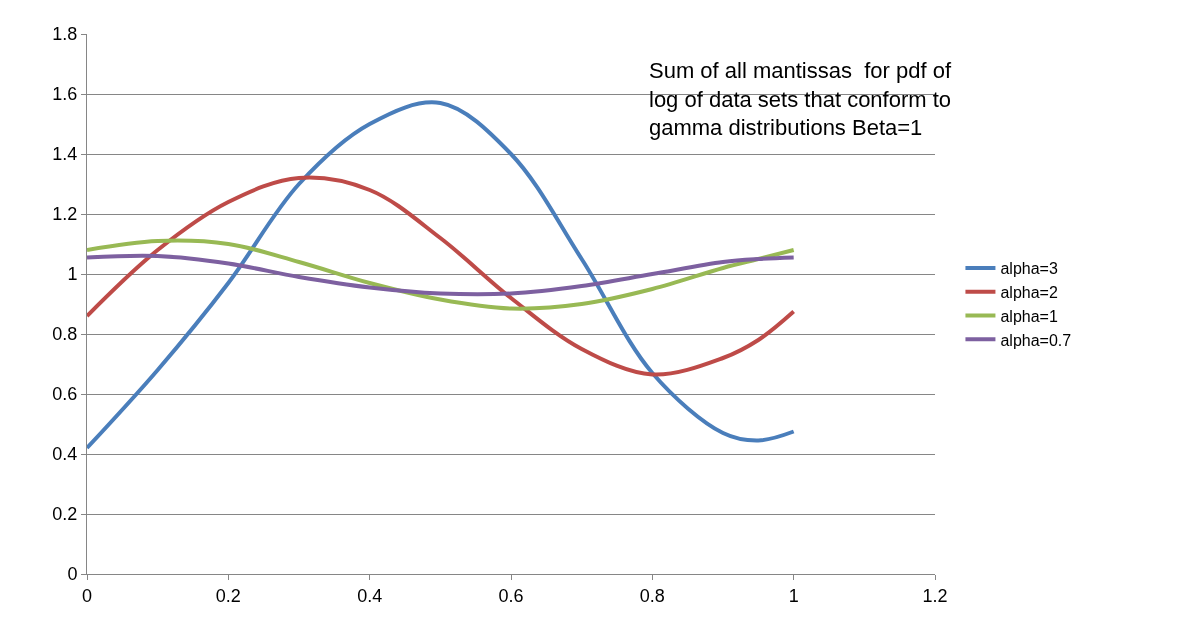  What do you see at coordinates (511, 595) in the screenshot?
I see `x-tick-label: 0.6` at bounding box center [511, 595].